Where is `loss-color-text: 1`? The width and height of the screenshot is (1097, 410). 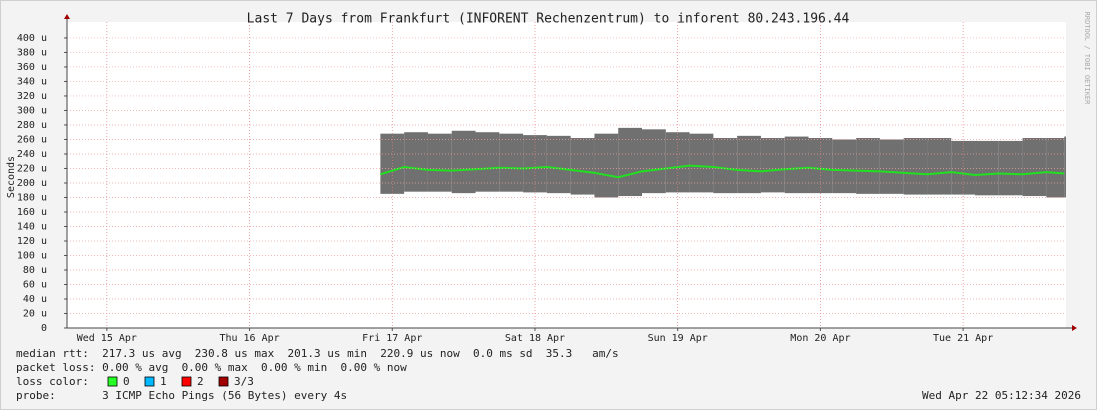
loss-color-text: 1 is located at coordinates (163, 381).